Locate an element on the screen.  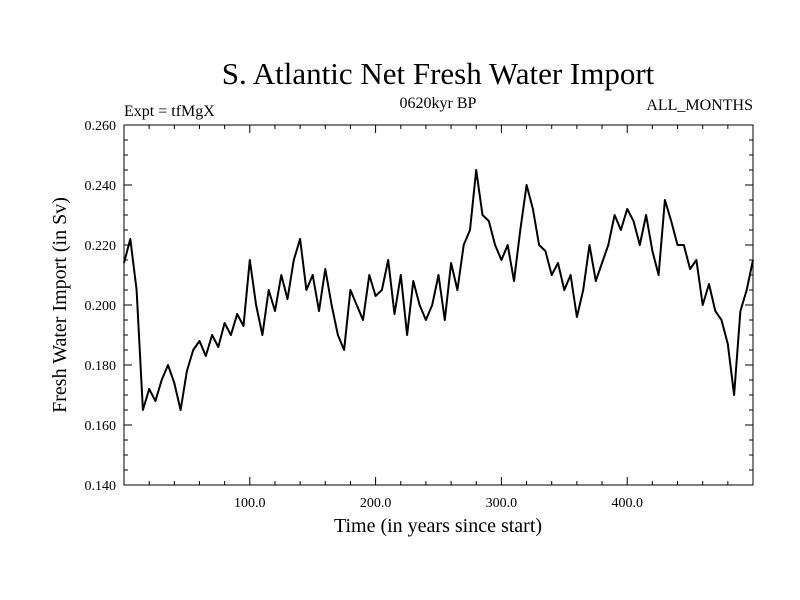
chart-title: S. Atlantic Net Fresh Water Import is located at coordinates (438, 73).